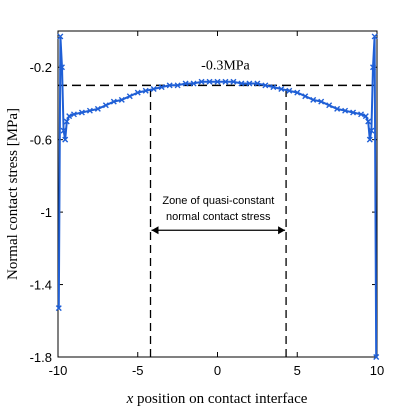 The image size is (415, 415). I want to click on zone-label-line2: normal contact stress, so click(218, 217).